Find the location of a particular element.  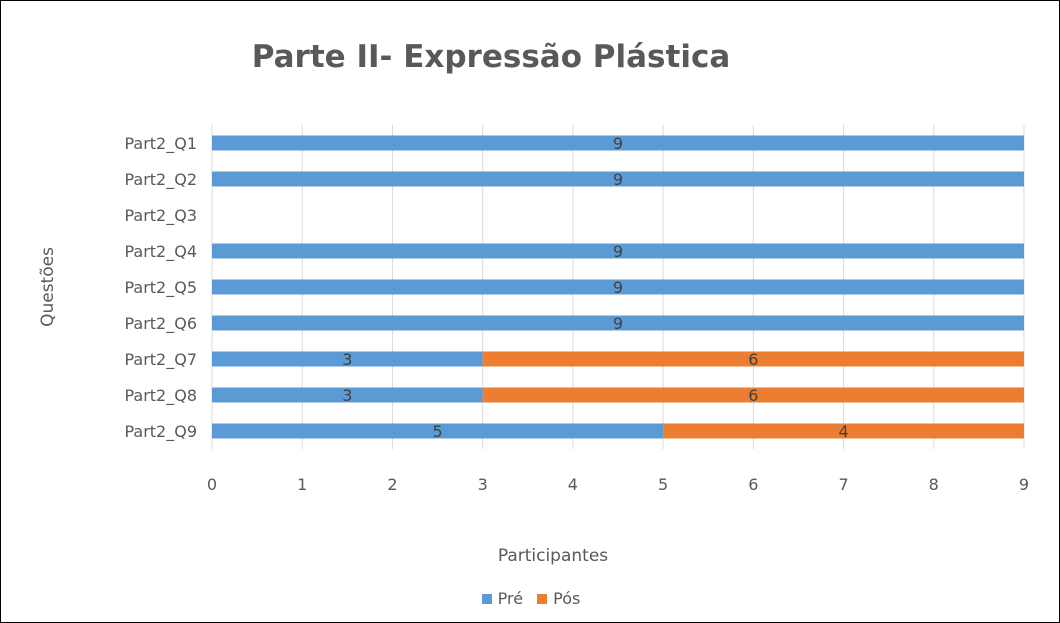

y-category-label-7: Part2_Q7 is located at coordinates (160, 360).